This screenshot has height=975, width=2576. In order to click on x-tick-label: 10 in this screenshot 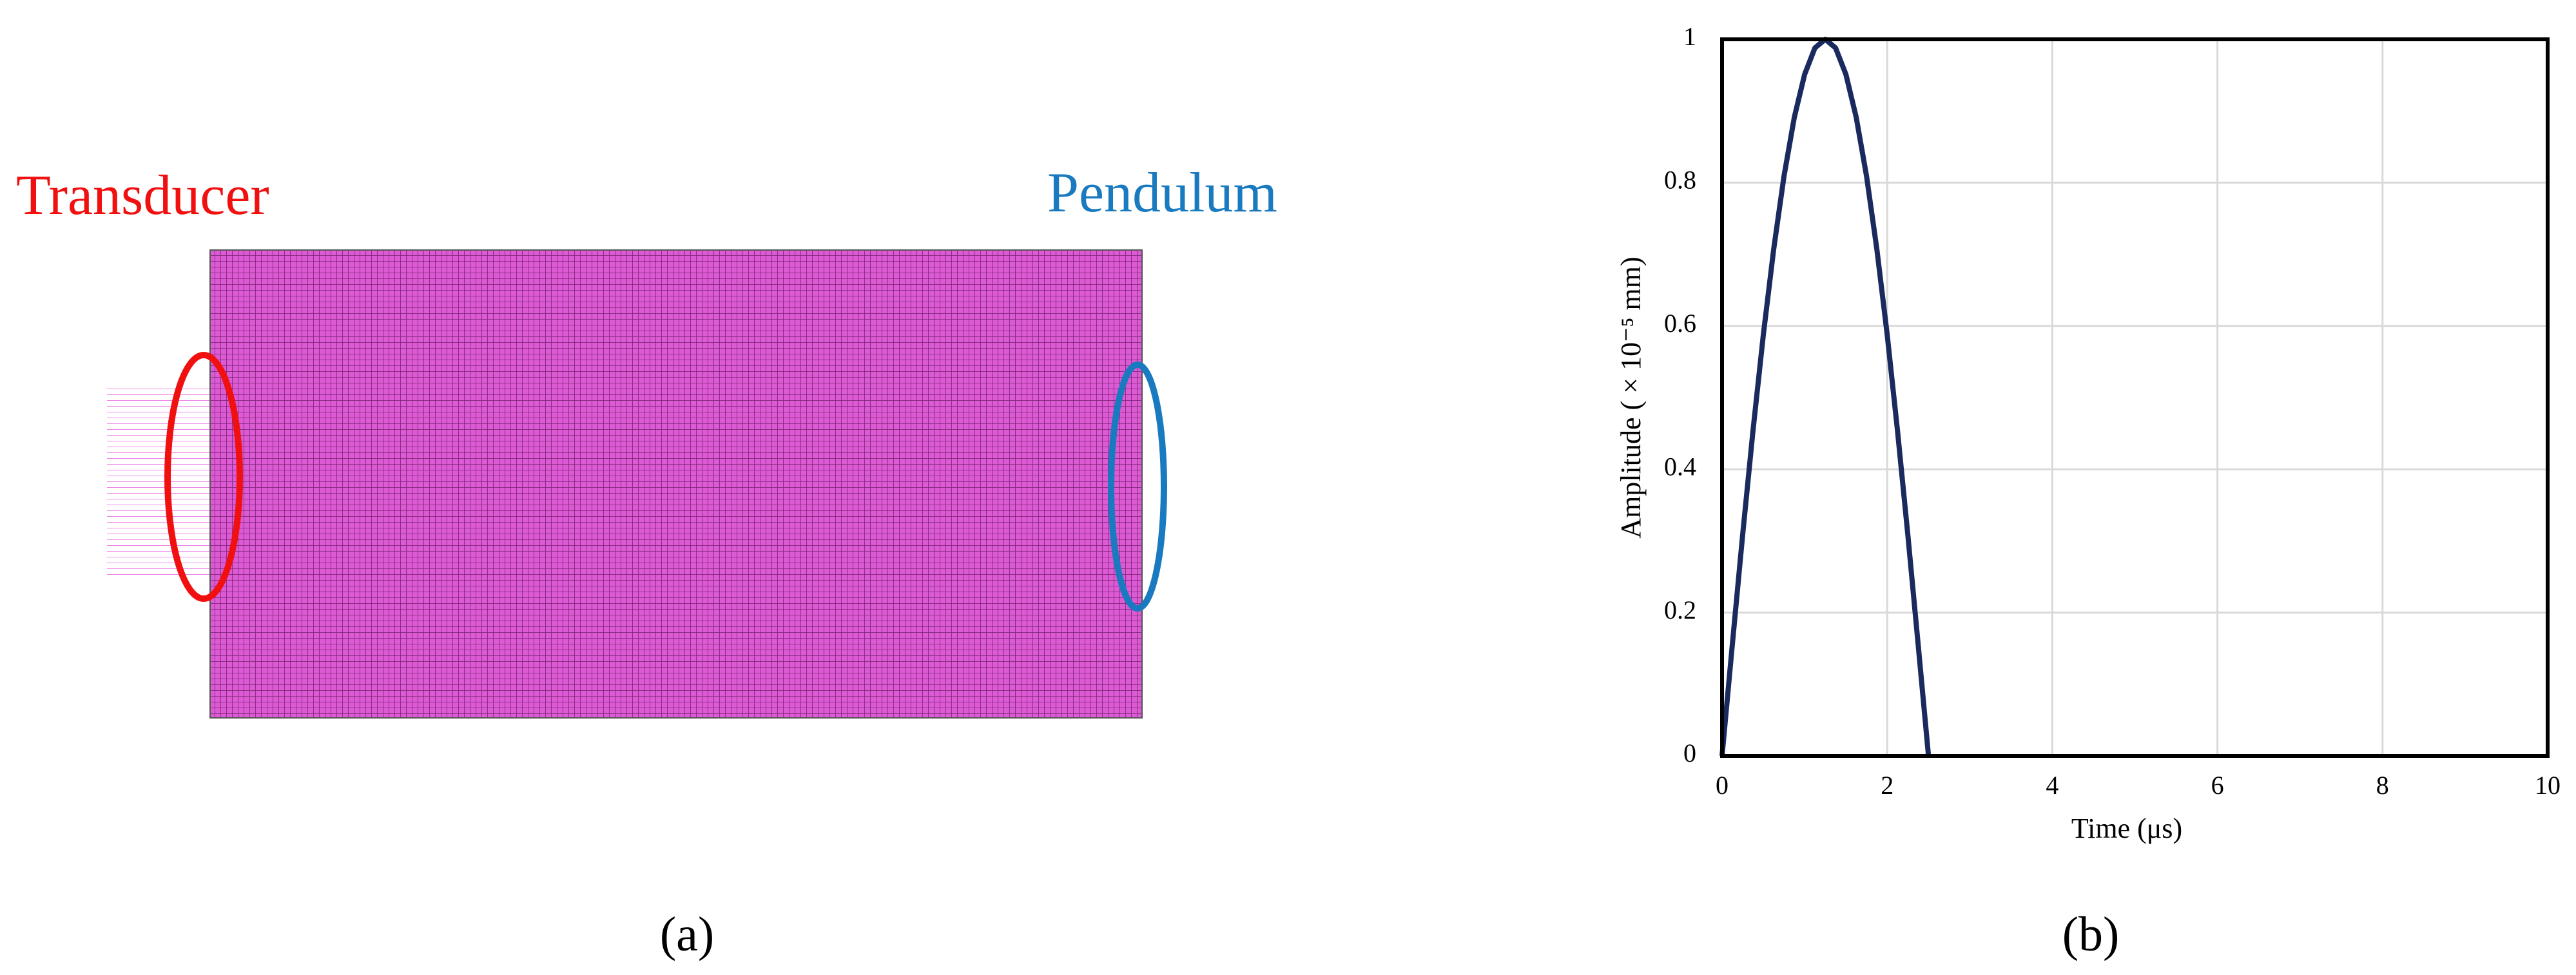, I will do `click(2548, 785)`.